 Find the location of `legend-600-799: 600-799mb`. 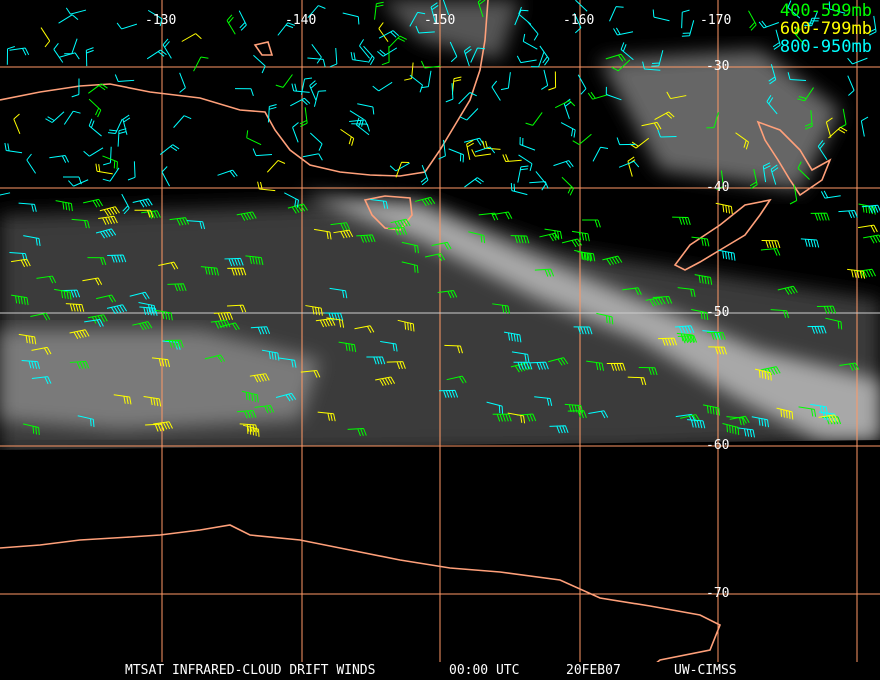

legend-600-799: 600-799mb is located at coordinates (825, 29).